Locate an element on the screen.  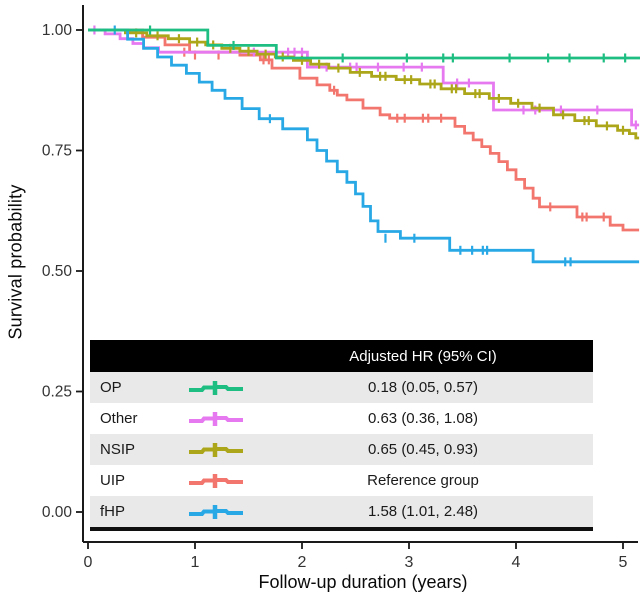
legend-row-hr-value: 0.18 (0.05, 0.57) is located at coordinates (423, 387).